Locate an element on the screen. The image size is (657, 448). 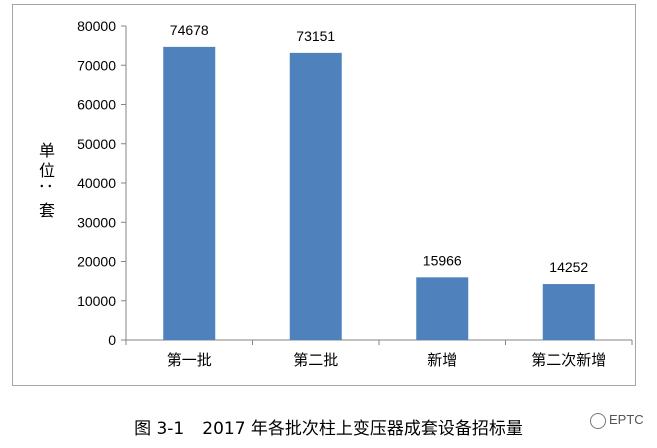
y-tick-label: 50000 is located at coordinates (96, 144).